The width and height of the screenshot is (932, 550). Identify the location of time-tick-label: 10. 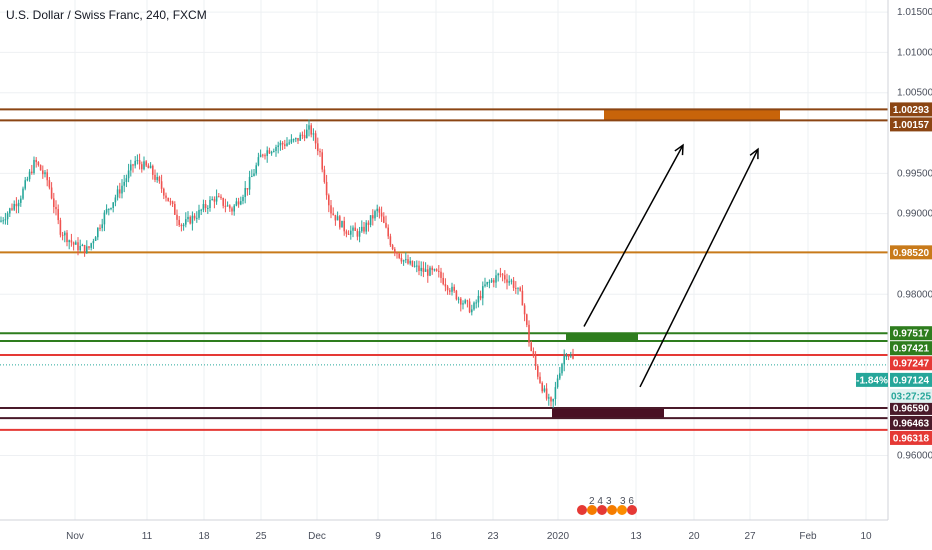
(866, 536).